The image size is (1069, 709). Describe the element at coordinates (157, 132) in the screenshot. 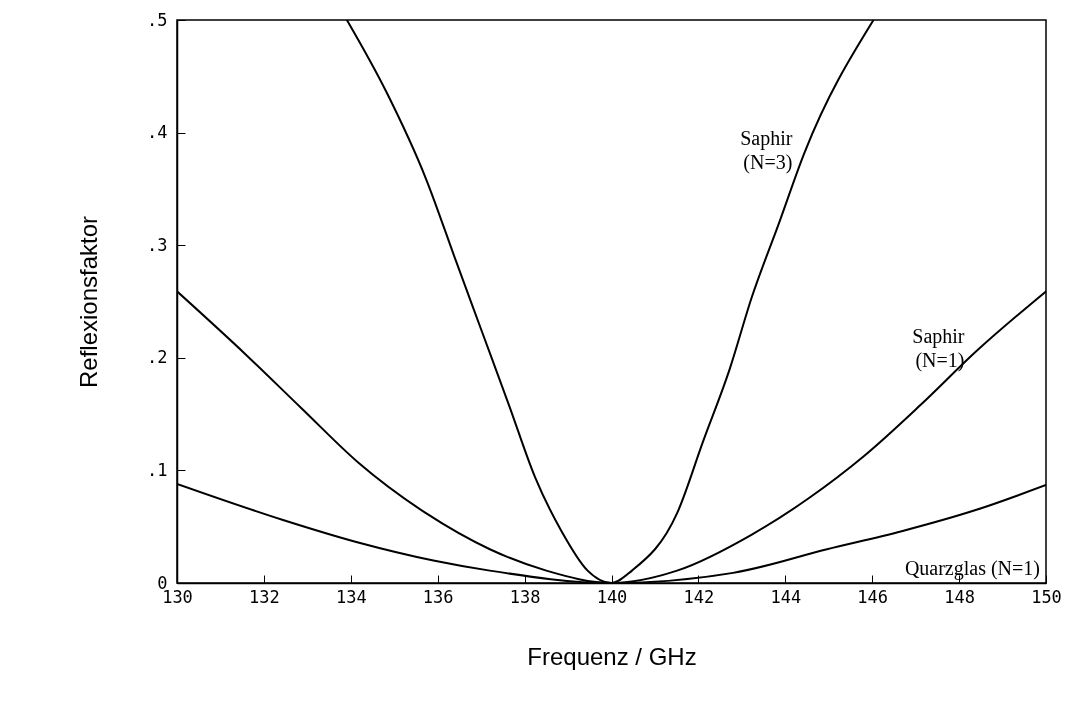

I see `y-tick-label: .4` at that location.